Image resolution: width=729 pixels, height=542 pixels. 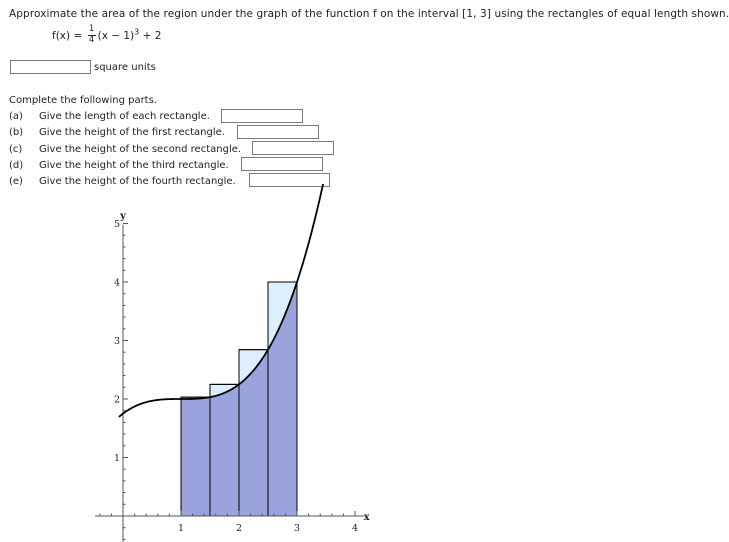 I want to click on fraction-bar, so click(x=91, y=35).